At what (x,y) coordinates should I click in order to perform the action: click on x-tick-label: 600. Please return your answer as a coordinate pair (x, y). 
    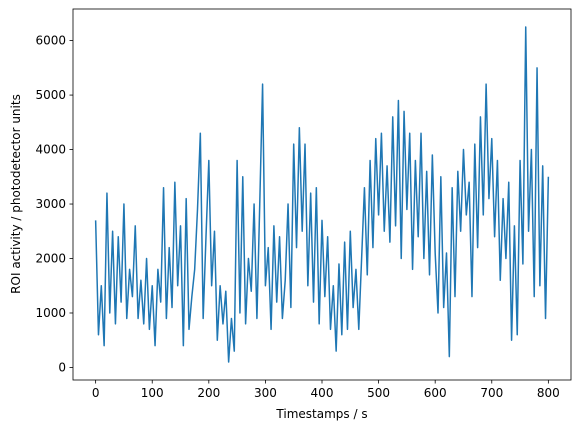
    Looking at the image, I should click on (435, 393).